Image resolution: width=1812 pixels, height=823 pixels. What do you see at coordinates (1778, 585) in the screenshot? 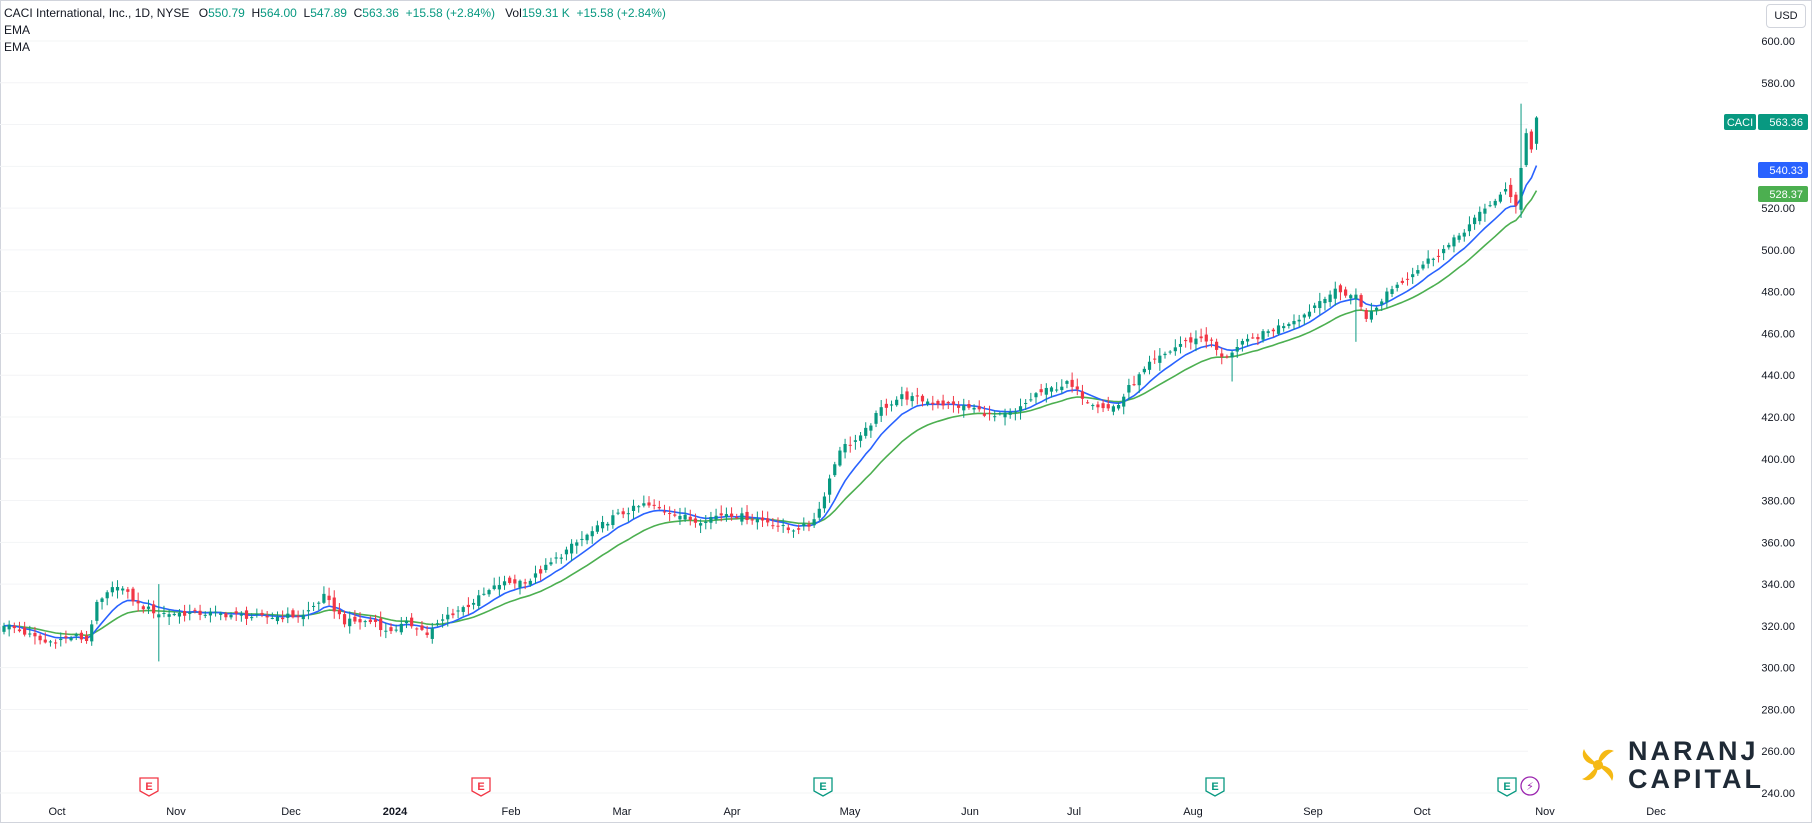
I see `y-tick-label: 340.00` at bounding box center [1778, 585].